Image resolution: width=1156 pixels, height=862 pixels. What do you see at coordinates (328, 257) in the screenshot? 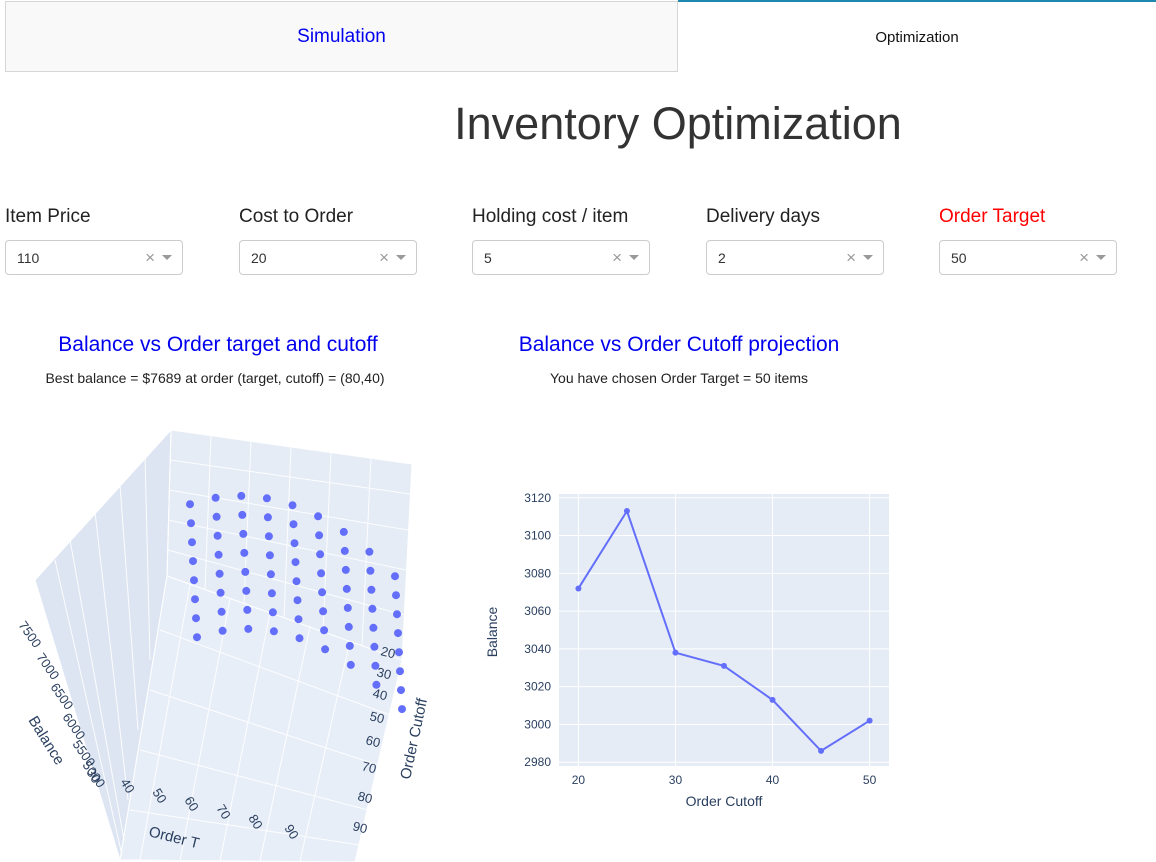
I see `cost-to-order-dropdown: 20 ×` at bounding box center [328, 257].